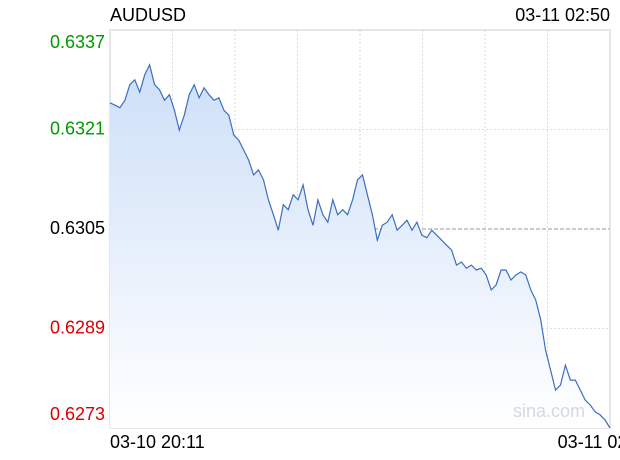  I want to click on x-tick-label: 03-10 20:11, so click(157, 442).